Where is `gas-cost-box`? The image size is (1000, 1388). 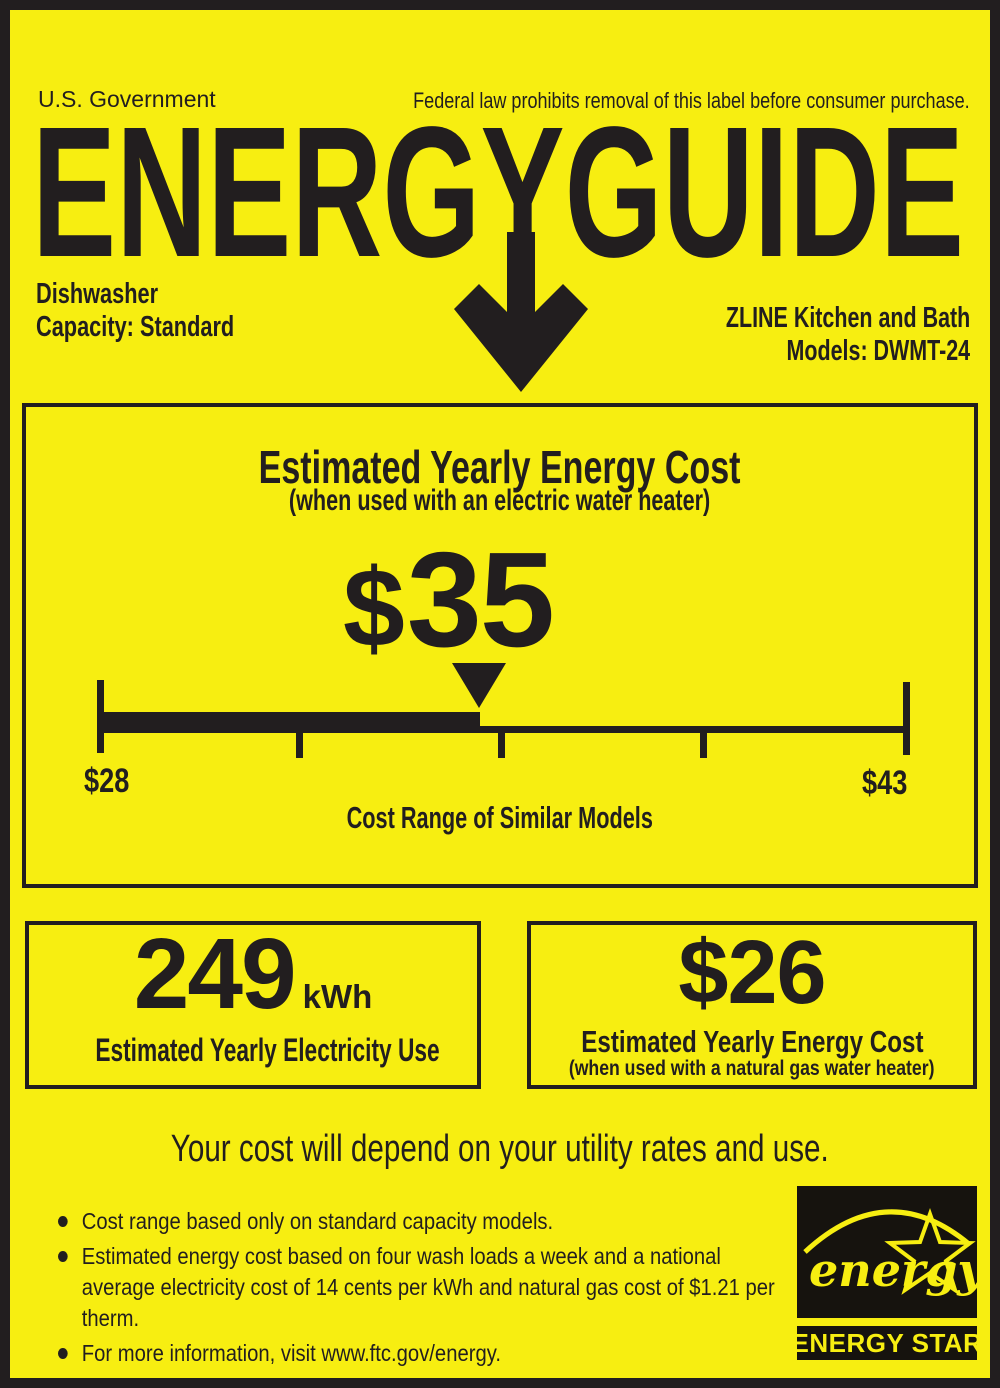 gas-cost-box is located at coordinates (752, 1005).